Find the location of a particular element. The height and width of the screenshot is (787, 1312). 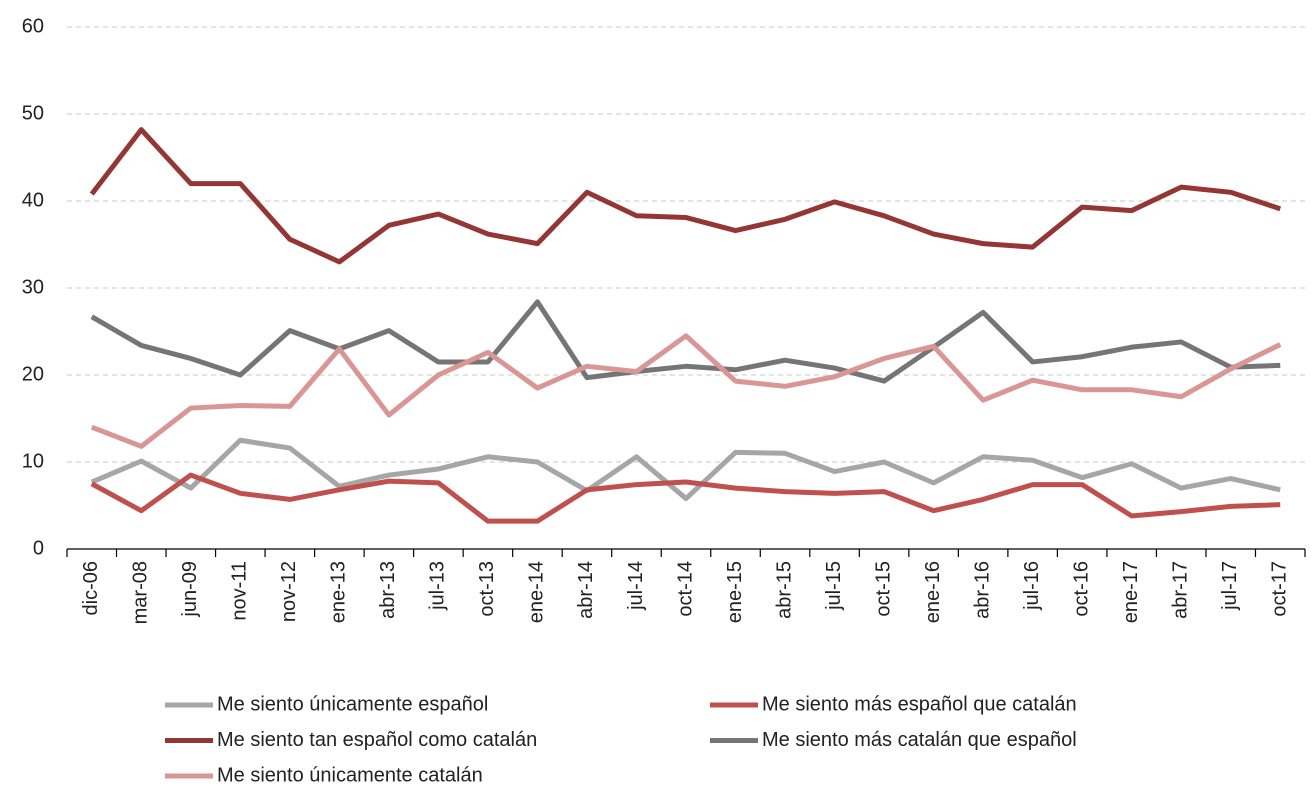

x-tick-label: jul-16 is located at coordinates (1032, 586).